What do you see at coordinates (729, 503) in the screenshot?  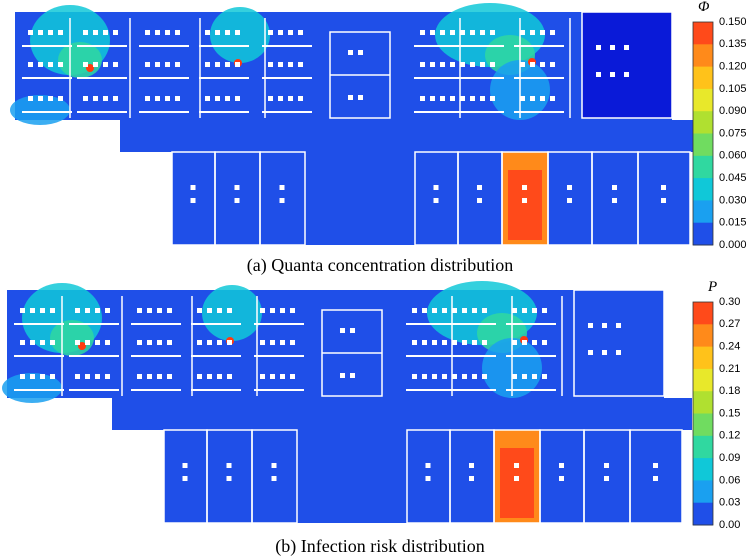 I see `colorbar-tick-label: 0.03` at bounding box center [729, 503].